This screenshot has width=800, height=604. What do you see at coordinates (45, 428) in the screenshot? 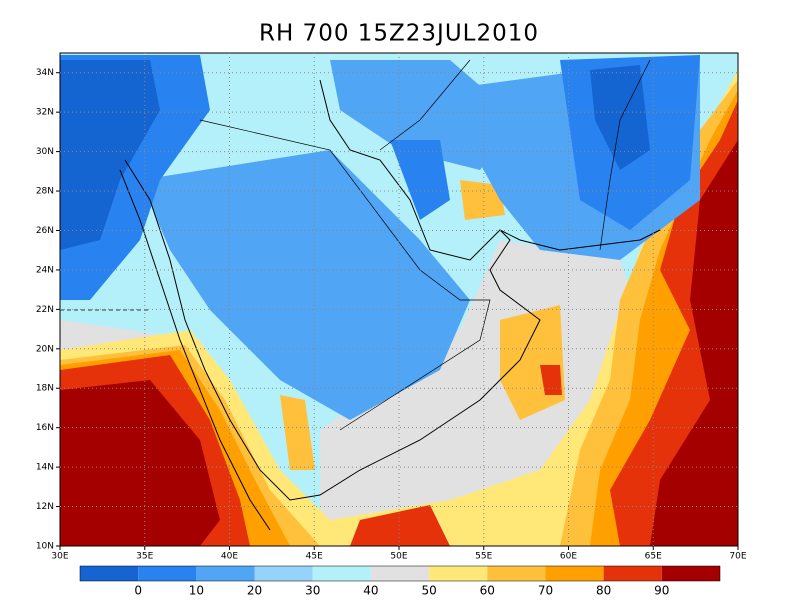
I see `lat-tick-label: 16N` at bounding box center [45, 428].